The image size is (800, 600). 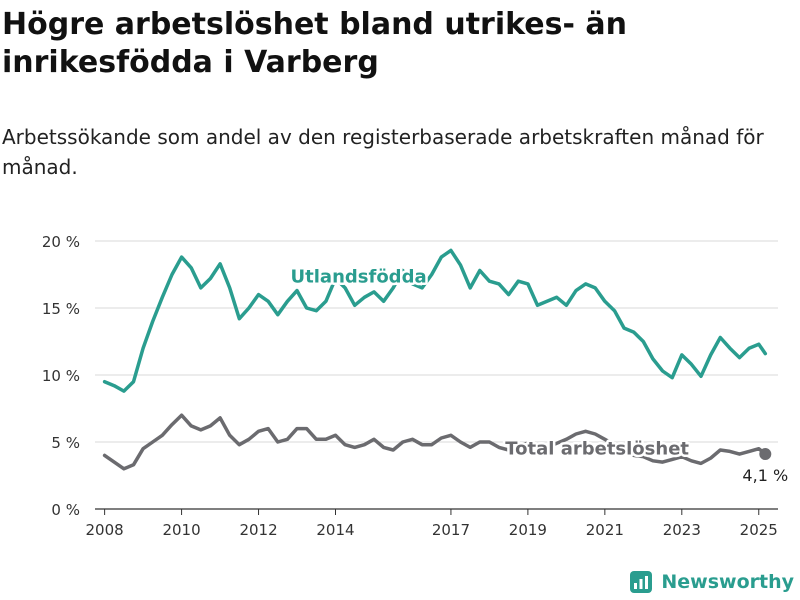 I want to click on brand-logo: Newsworthy, so click(x=711, y=582).